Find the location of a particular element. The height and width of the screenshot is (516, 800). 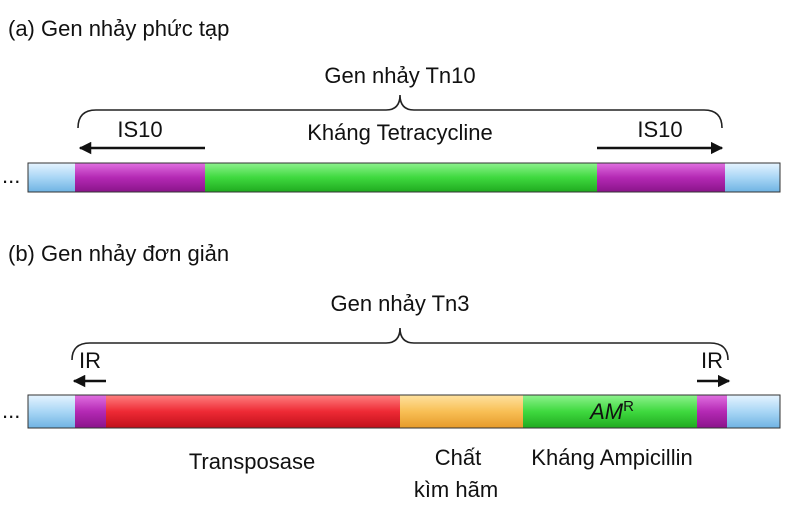

gene-label: AMR is located at coordinates (611, 411).